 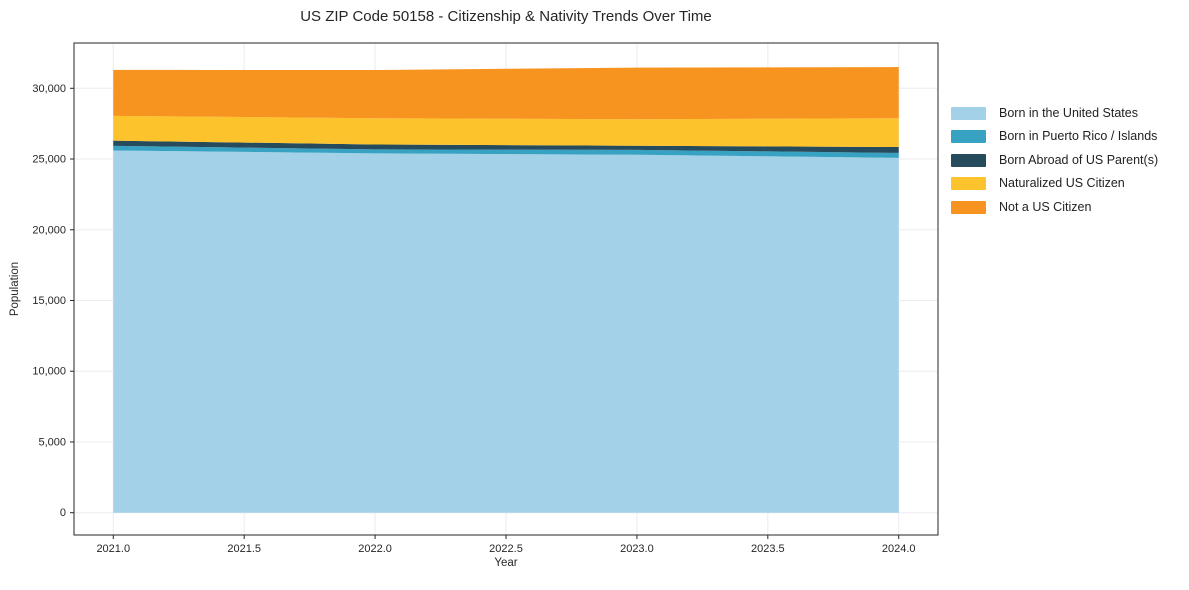 I want to click on x-tick-label: 2021.5, so click(x=244, y=549).